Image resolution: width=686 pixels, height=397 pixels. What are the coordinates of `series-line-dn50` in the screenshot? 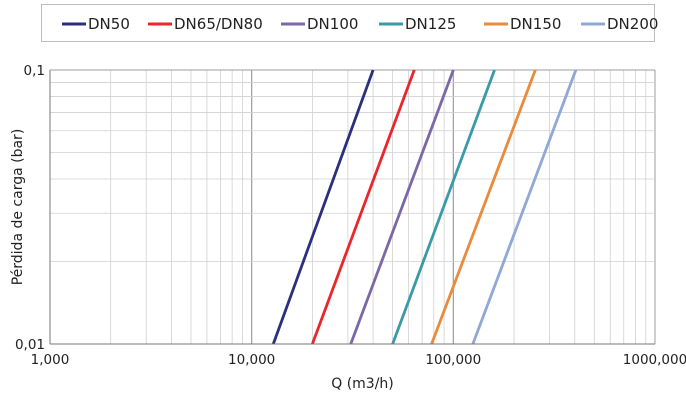 It's located at (323, 207).